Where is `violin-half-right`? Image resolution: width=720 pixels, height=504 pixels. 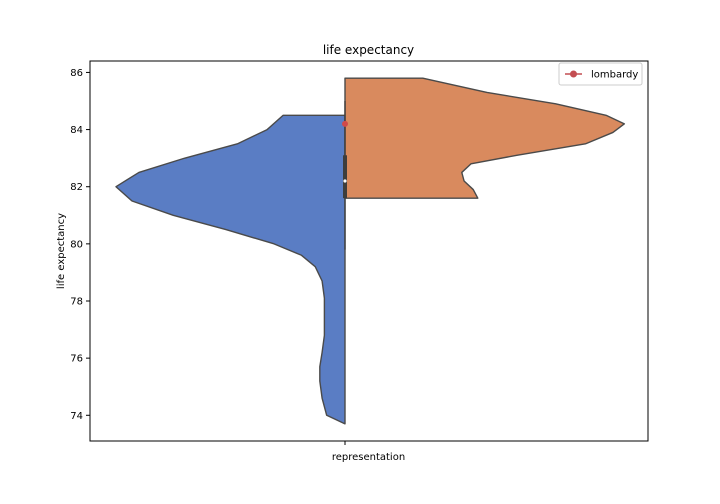
violin-half-right is located at coordinates (485, 138).